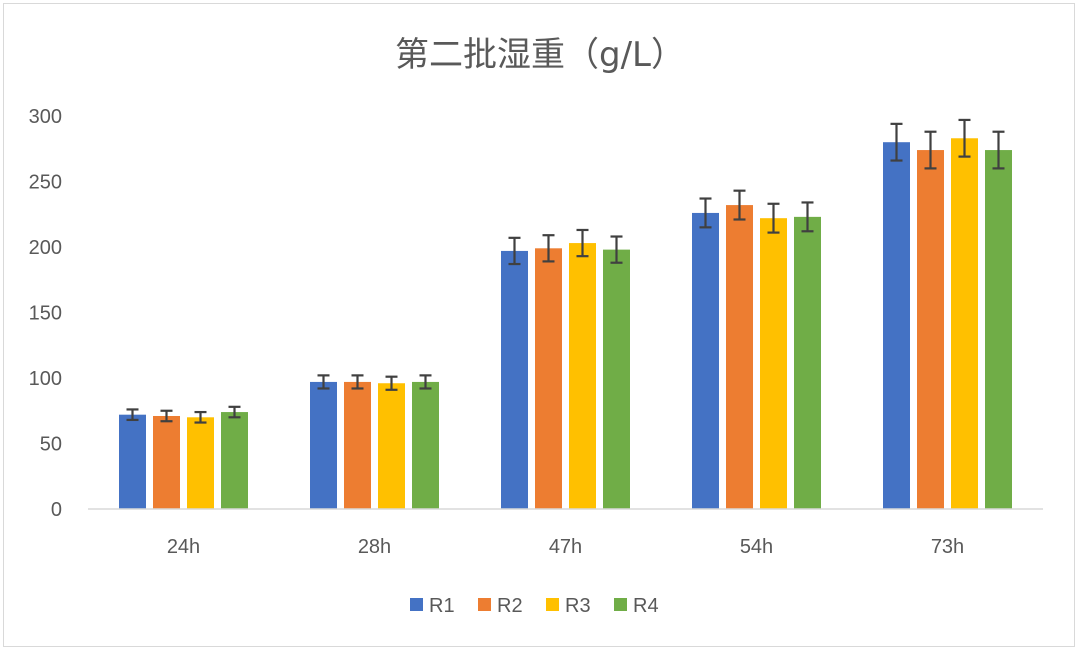 The height and width of the screenshot is (651, 1080). What do you see at coordinates (425, 445) in the screenshot?
I see `bar-r4-28h` at bounding box center [425, 445].